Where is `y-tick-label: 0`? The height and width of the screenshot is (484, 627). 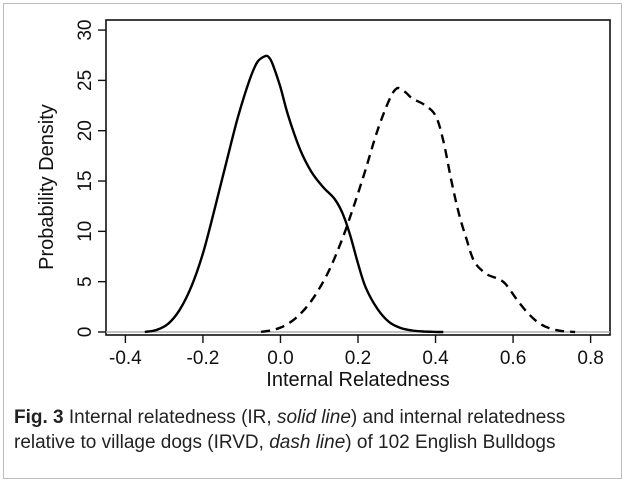
y-tick-label: 0 is located at coordinates (85, 332).